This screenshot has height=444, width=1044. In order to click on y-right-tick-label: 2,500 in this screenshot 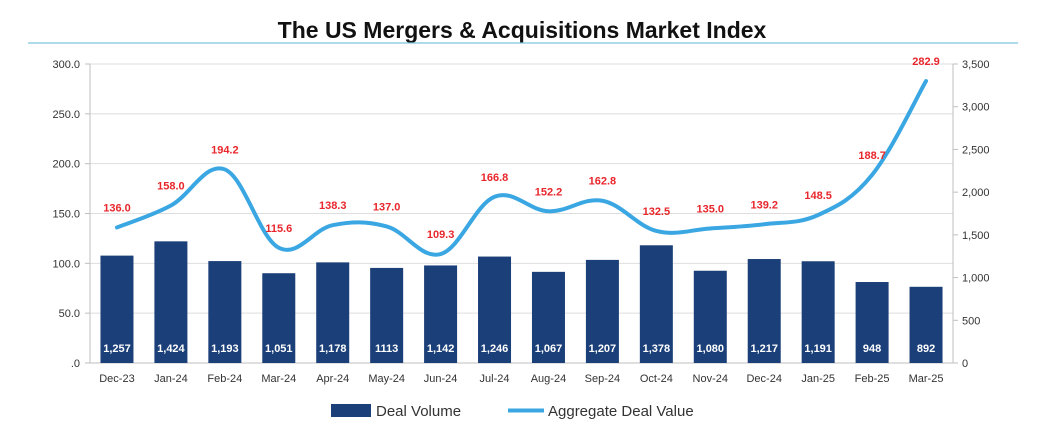, I will do `click(976, 150)`.